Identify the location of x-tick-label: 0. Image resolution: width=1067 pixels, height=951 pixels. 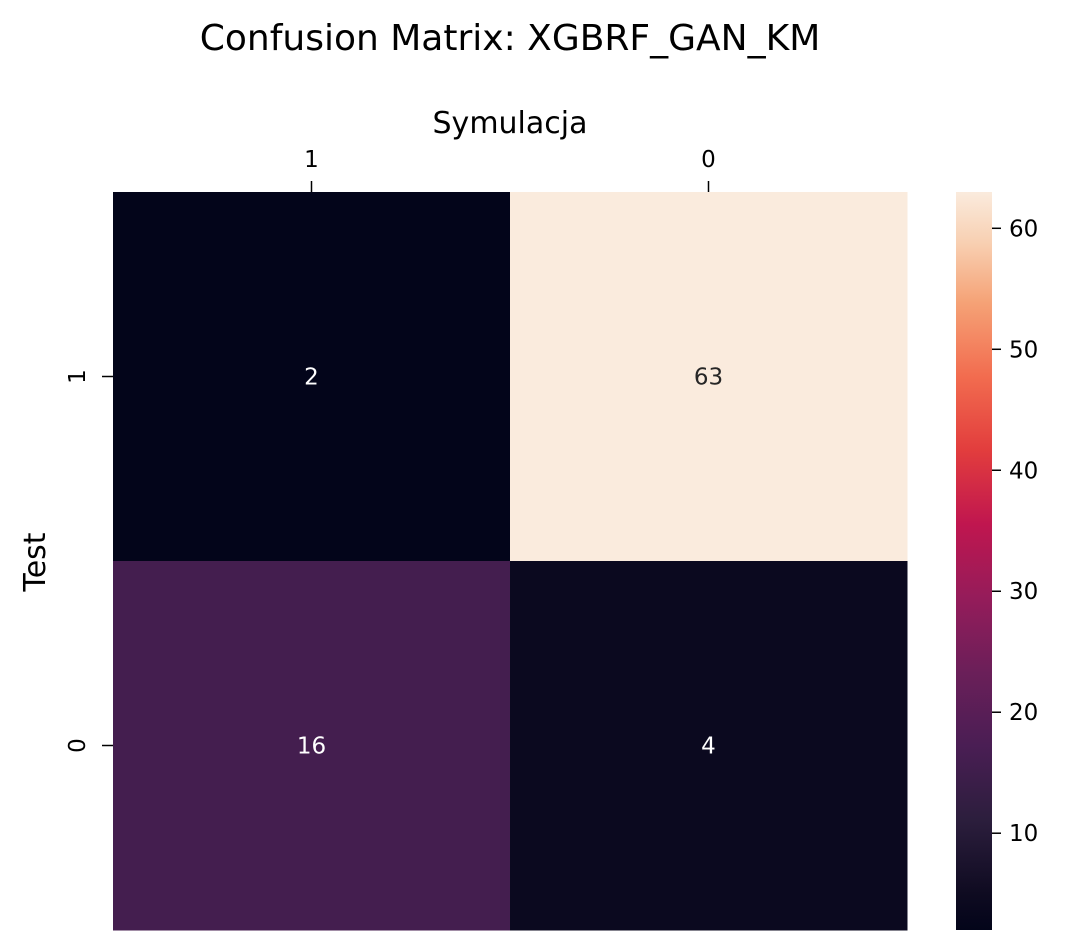
(708, 160).